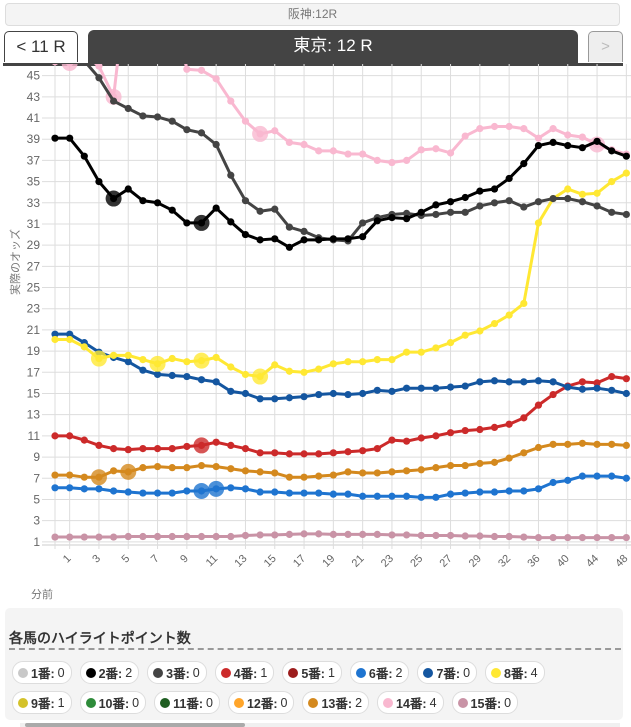  What do you see at coordinates (187, 702) in the screenshot?
I see `horse-chip: 11番: 0` at bounding box center [187, 702].